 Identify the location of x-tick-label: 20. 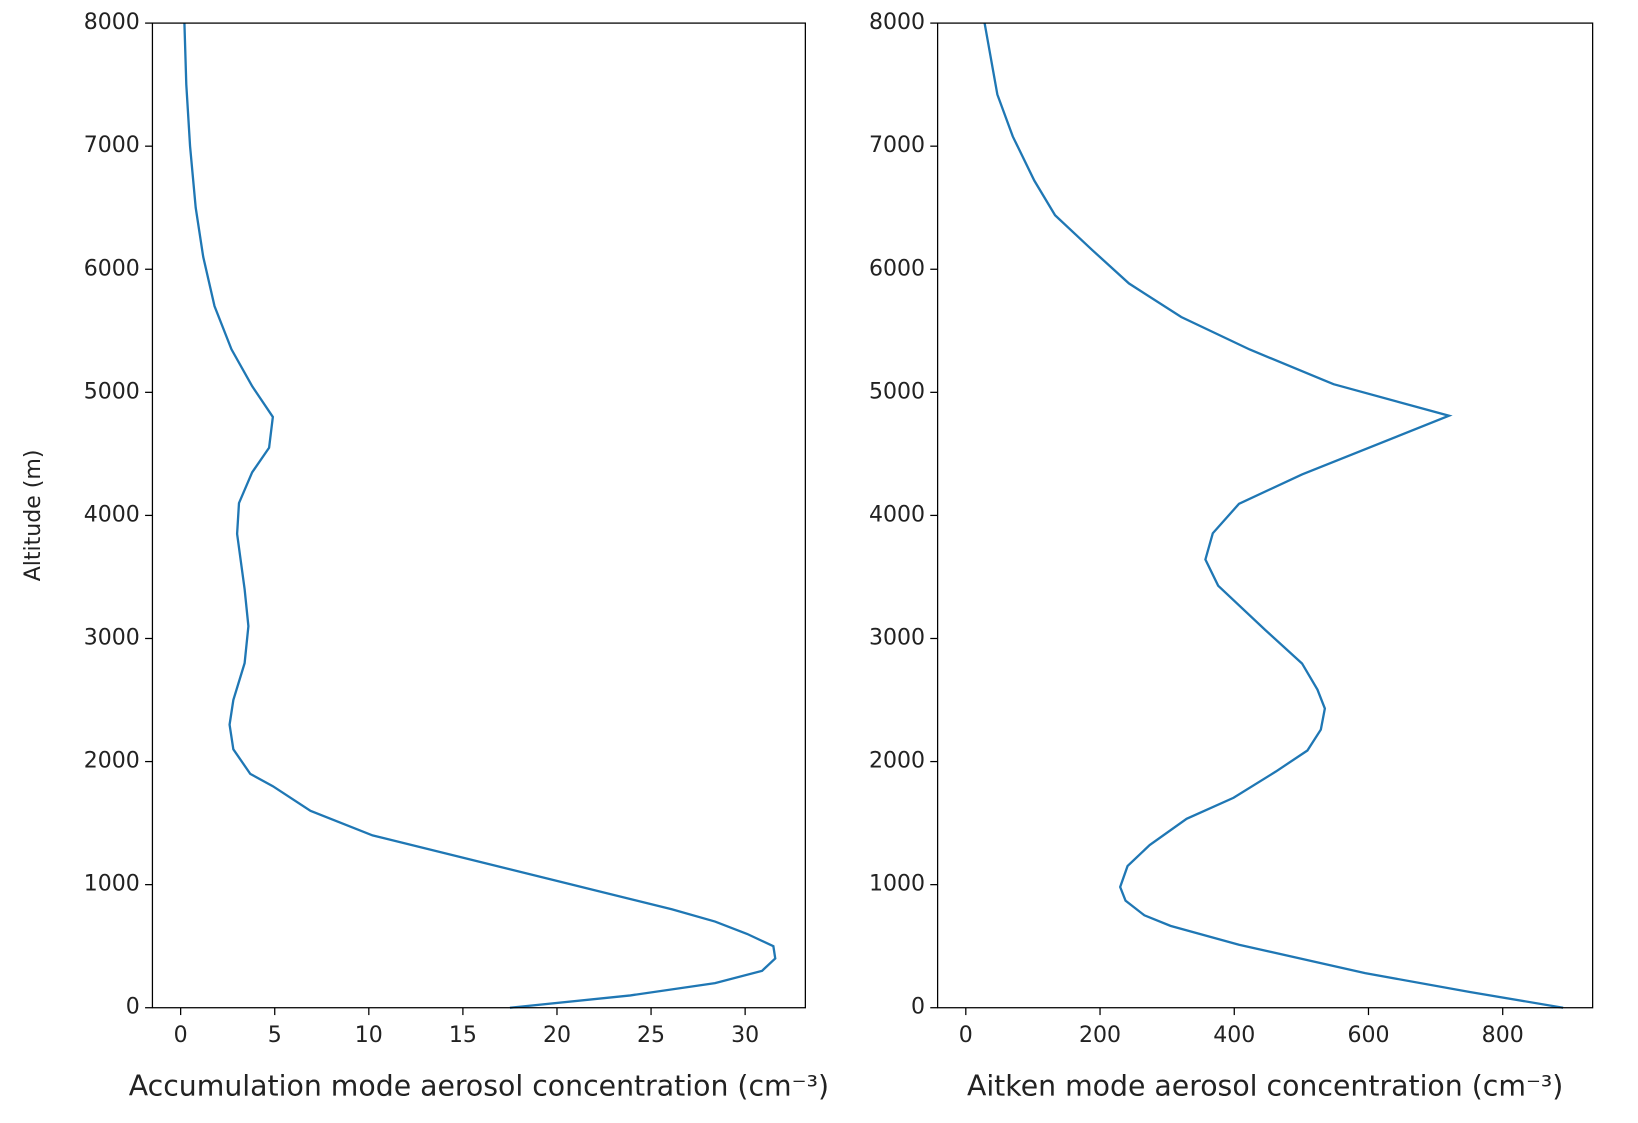
(557, 1035).